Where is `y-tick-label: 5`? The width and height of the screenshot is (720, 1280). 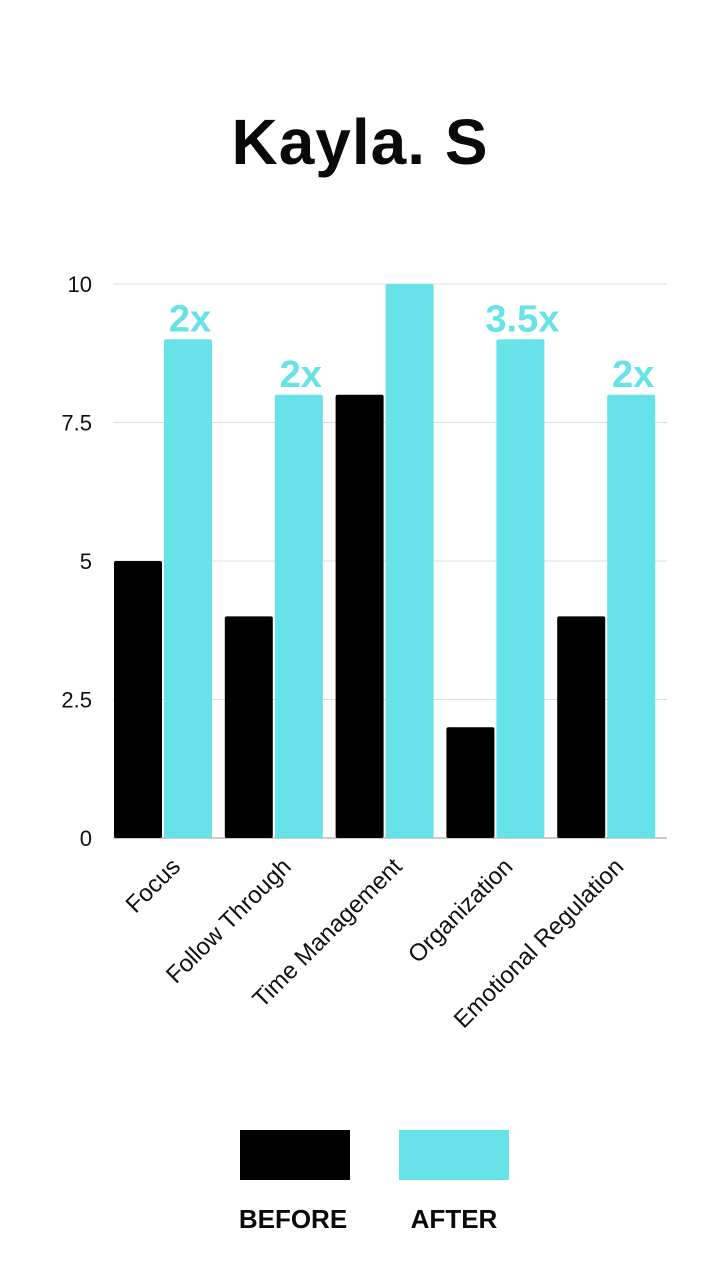
y-tick-label: 5 is located at coordinates (86, 561).